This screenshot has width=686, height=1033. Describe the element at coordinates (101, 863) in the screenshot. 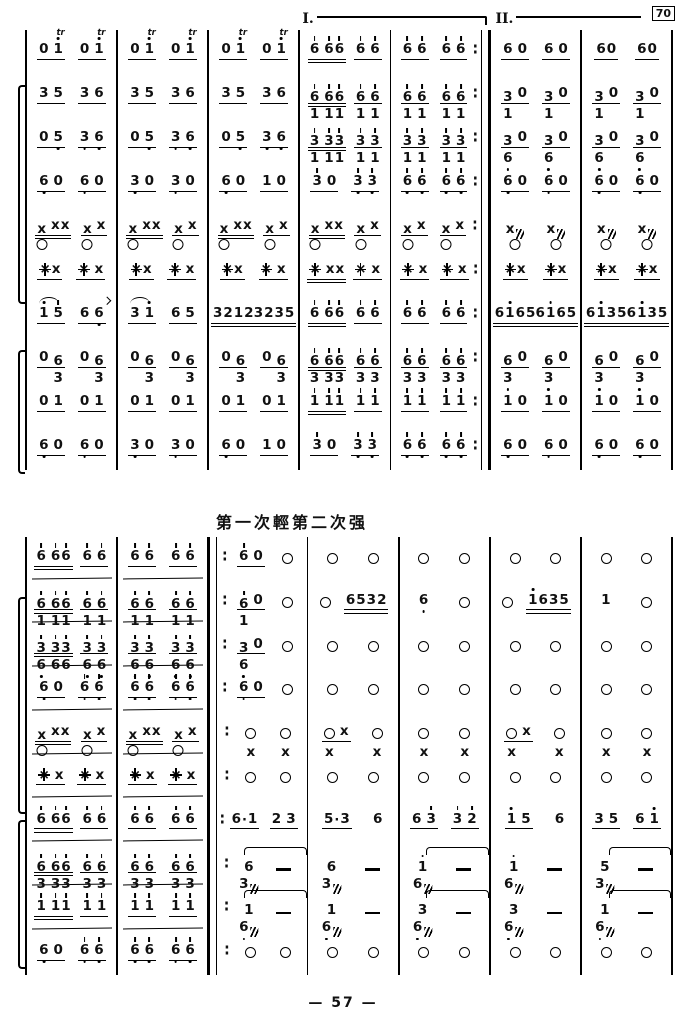

I see `chord-top: 6` at that location.